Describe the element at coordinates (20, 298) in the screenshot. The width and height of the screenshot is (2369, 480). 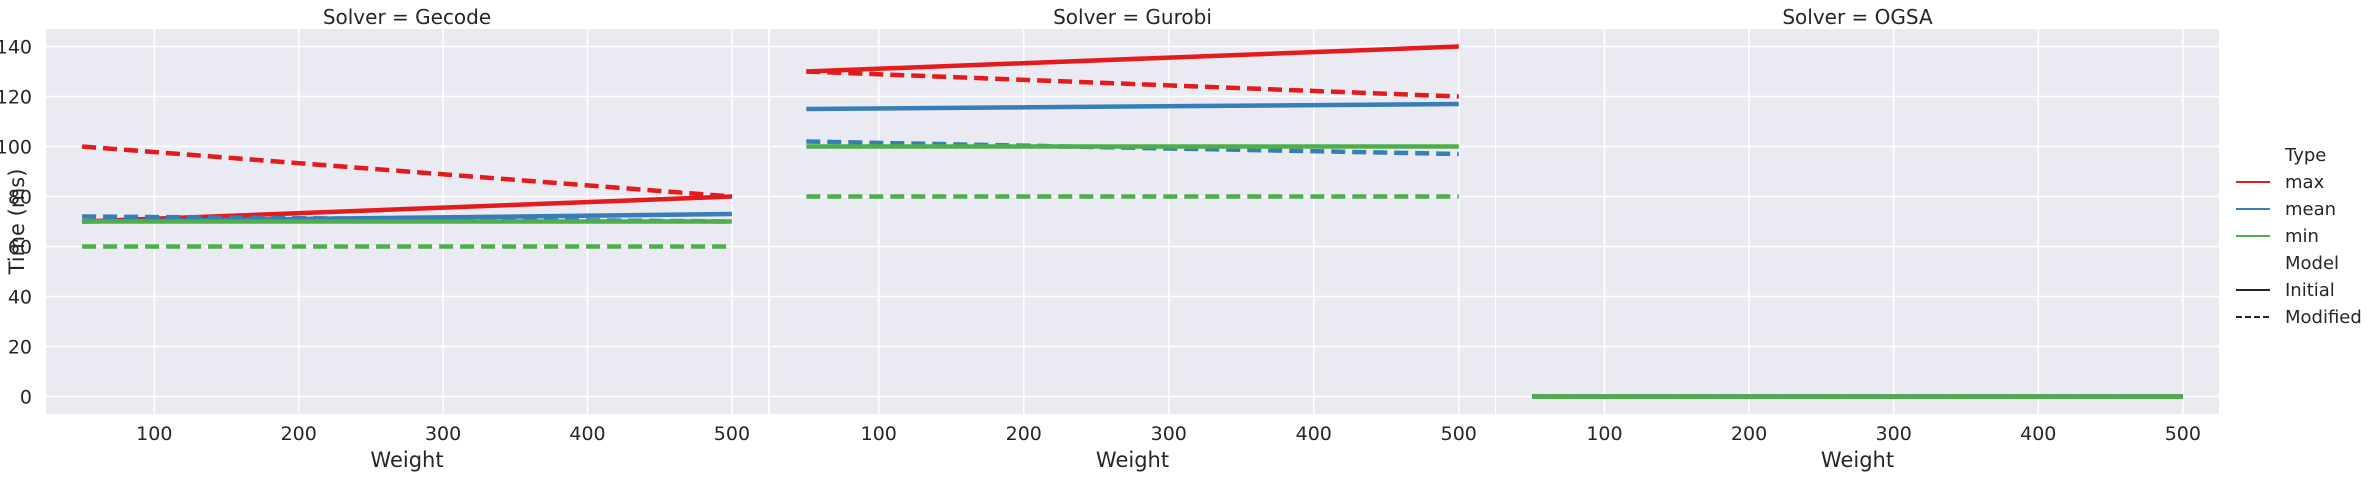
I see `y-tick-label: 40` at that location.